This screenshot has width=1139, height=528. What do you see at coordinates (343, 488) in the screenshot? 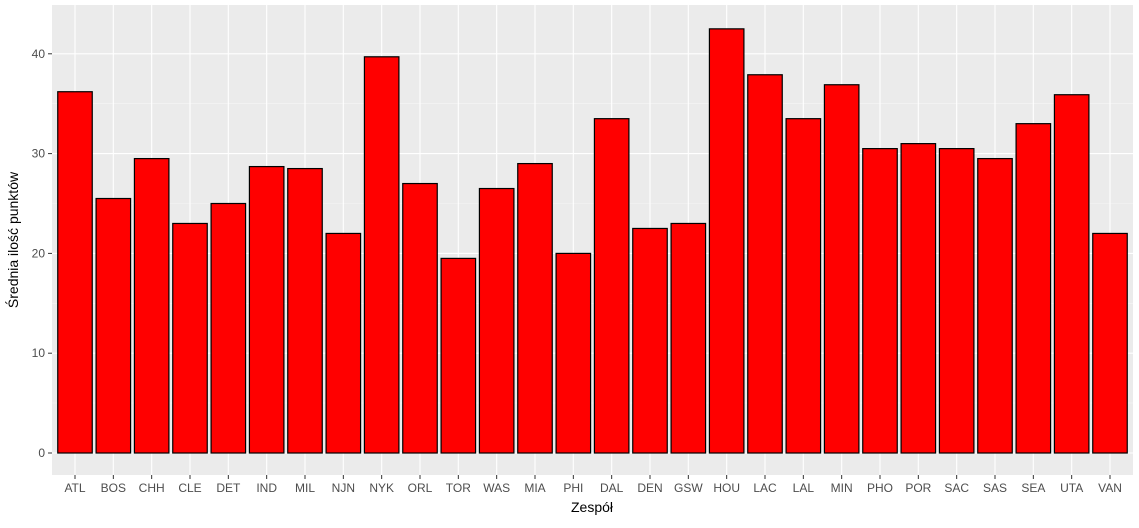
I see `x-tick-label: NJN` at bounding box center [343, 488].